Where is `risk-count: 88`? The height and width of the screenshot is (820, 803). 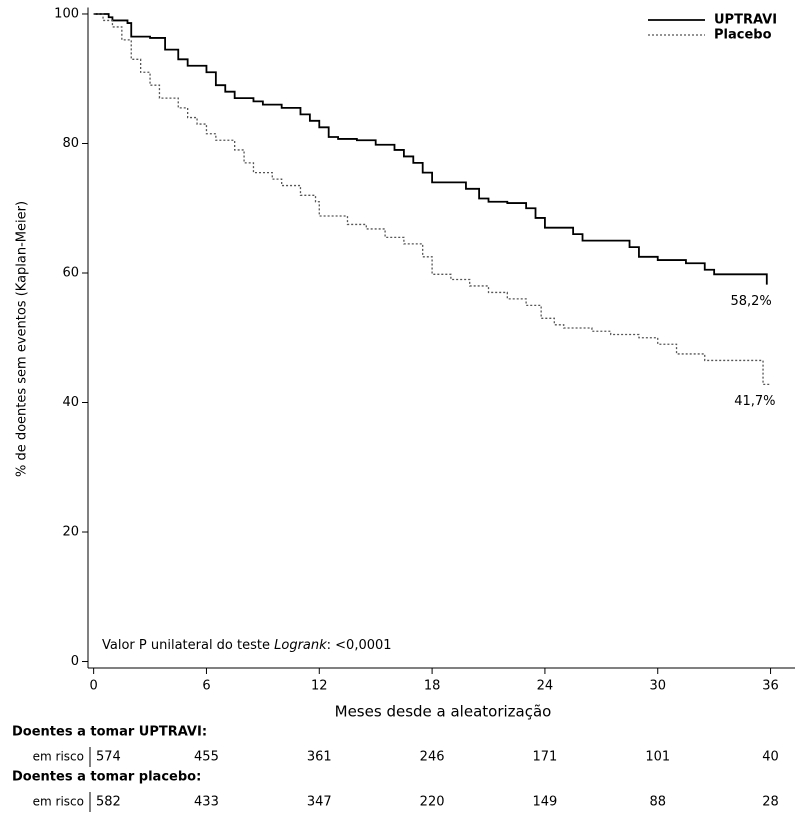
risk-count: 88 is located at coordinates (657, 802).